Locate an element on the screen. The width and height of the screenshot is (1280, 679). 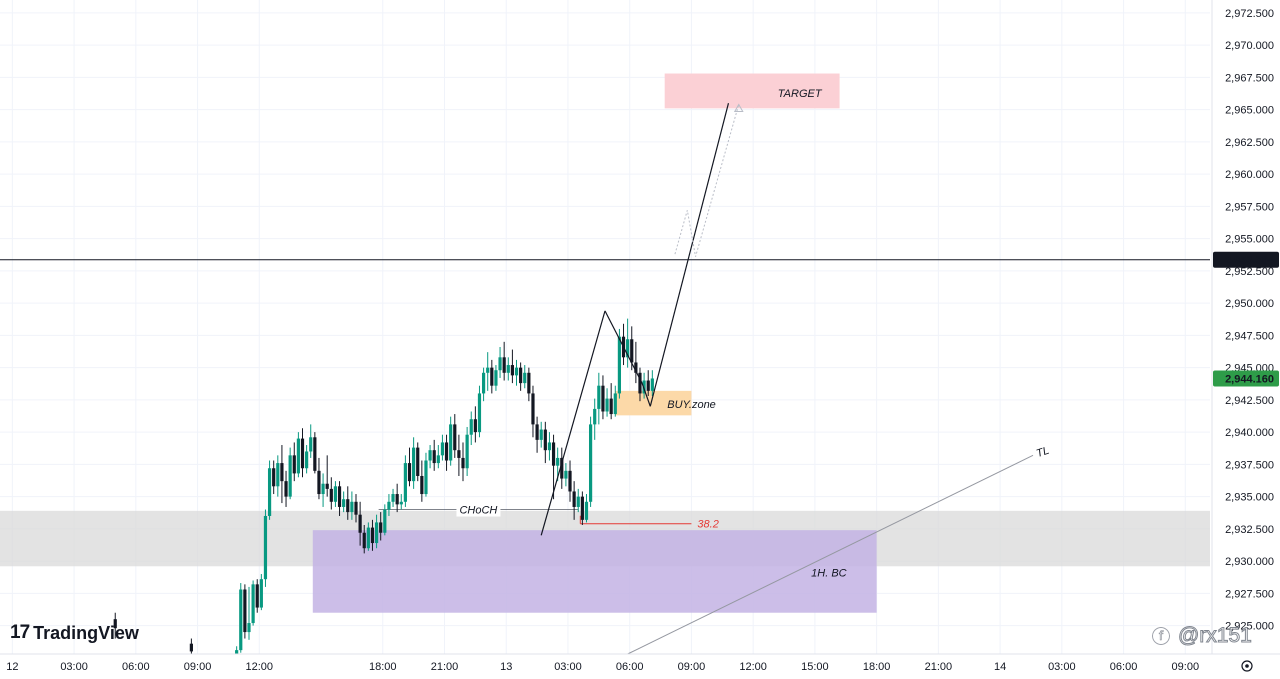
settings-gear-icon is located at coordinates (1247, 666).